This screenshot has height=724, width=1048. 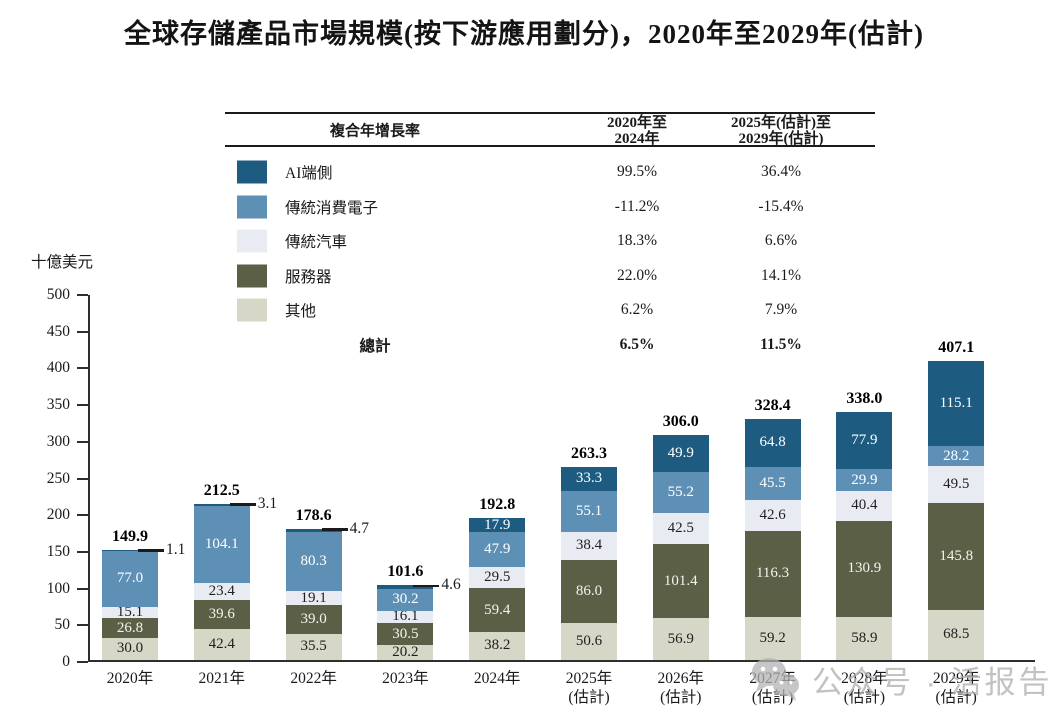 What do you see at coordinates (405, 572) in the screenshot?
I see `bar-total-label: 101.6` at bounding box center [405, 572].